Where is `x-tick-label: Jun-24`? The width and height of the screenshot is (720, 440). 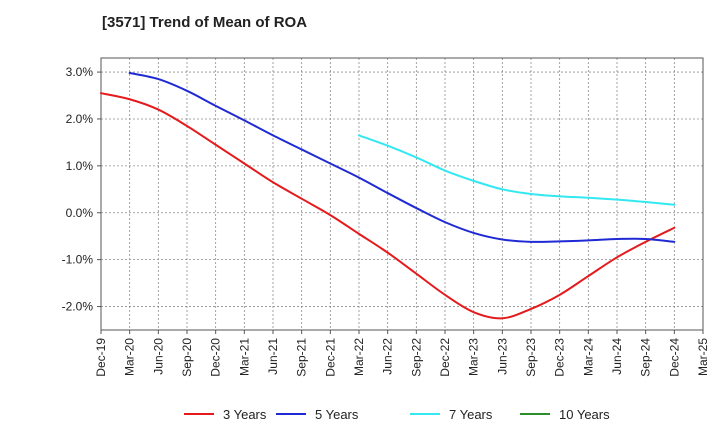
x-tick-label: Jun-24 is located at coordinates (617, 356).